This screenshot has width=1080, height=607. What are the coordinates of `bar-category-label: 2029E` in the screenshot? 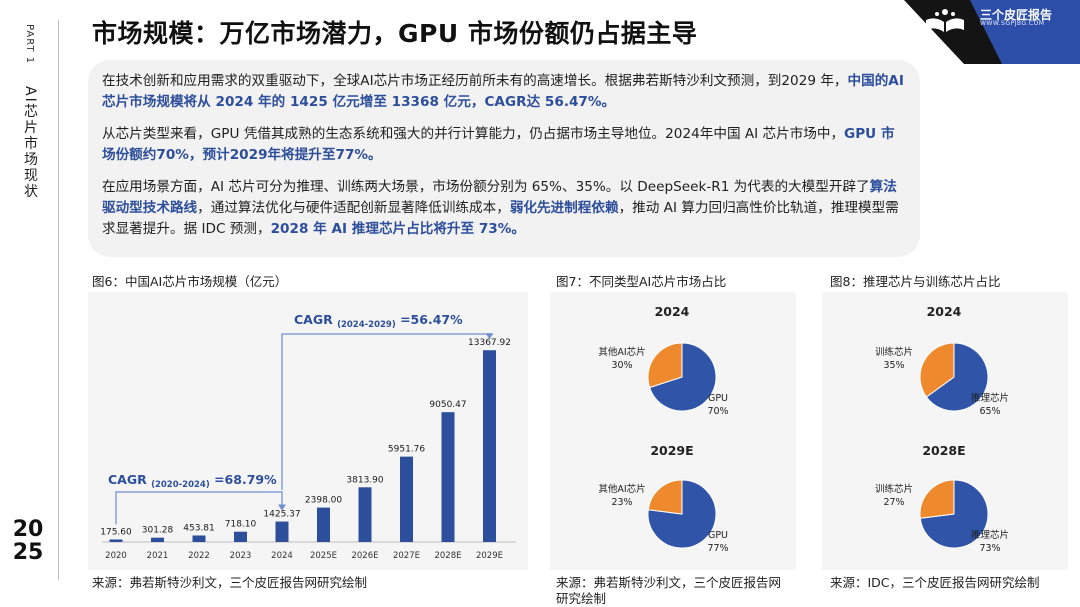 It's located at (489, 556).